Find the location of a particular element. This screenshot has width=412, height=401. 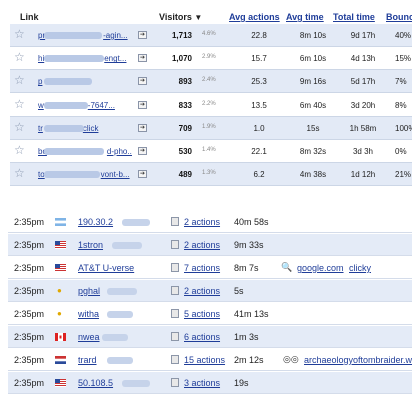

sort-desc-icon: ▼ is located at coordinates (198, 17).